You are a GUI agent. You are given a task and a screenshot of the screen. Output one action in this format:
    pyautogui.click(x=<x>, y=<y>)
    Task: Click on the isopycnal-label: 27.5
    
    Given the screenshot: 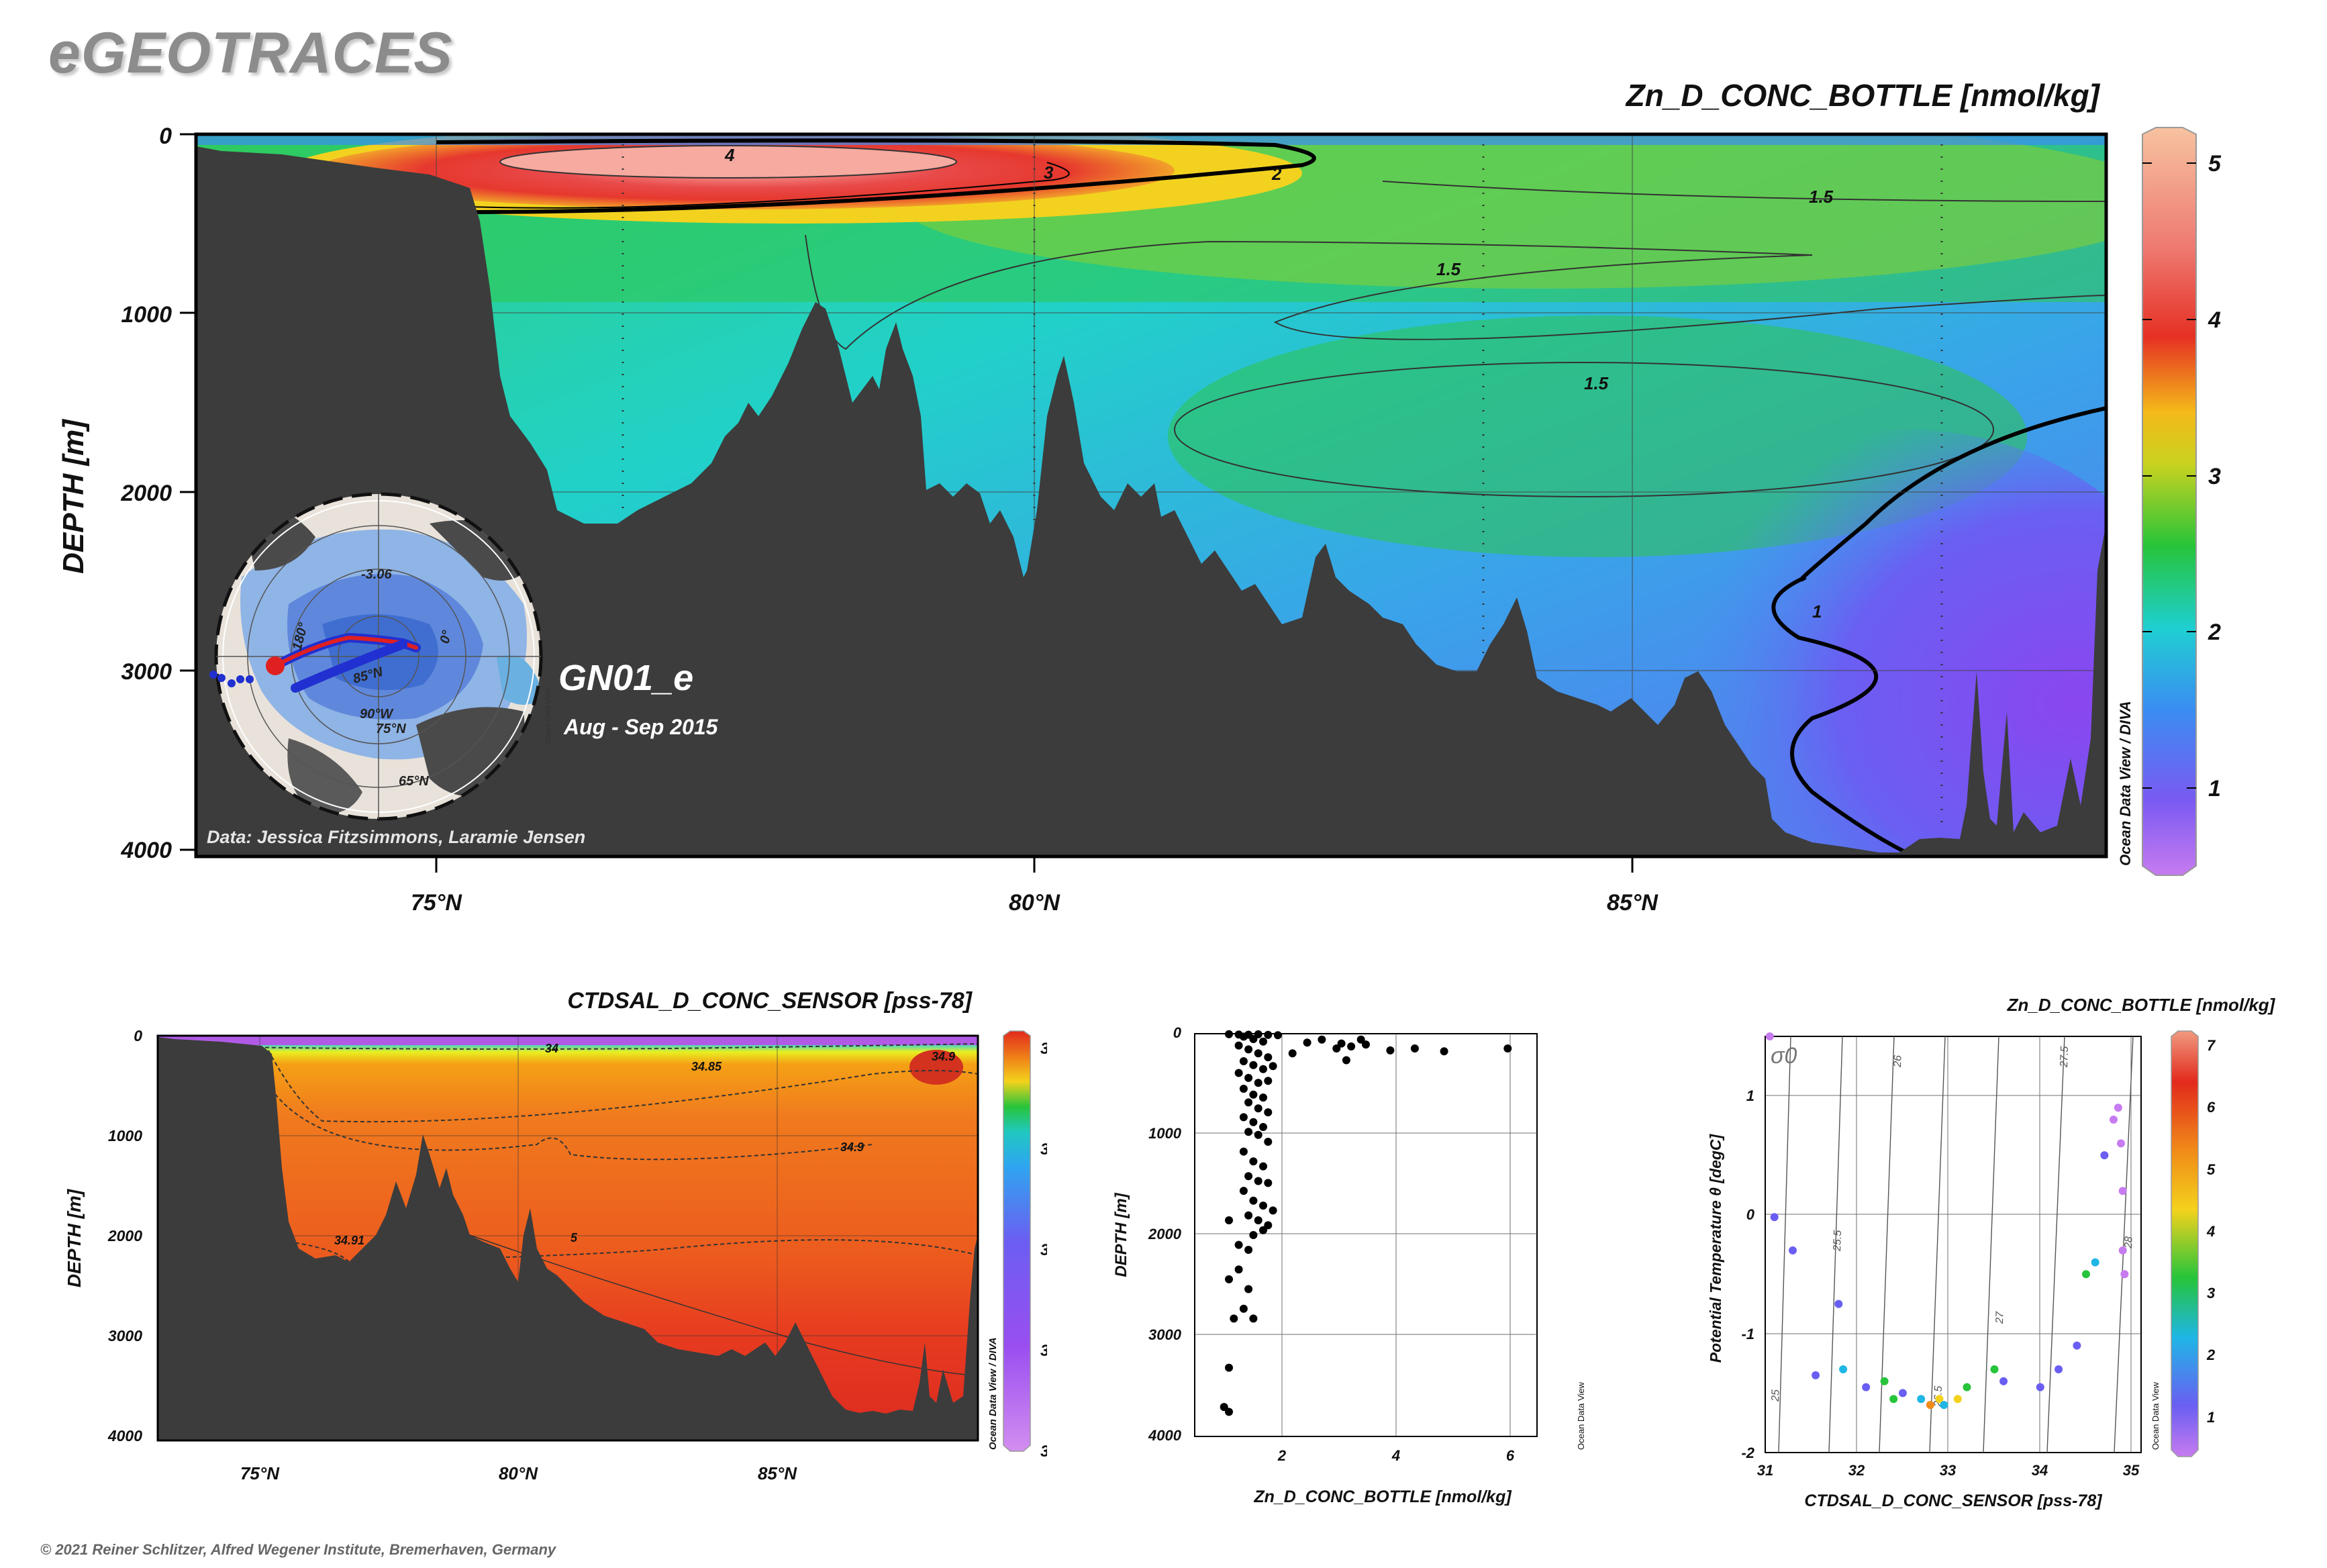 What is the action you would take?
    pyautogui.click(x=2065, y=1057)
    